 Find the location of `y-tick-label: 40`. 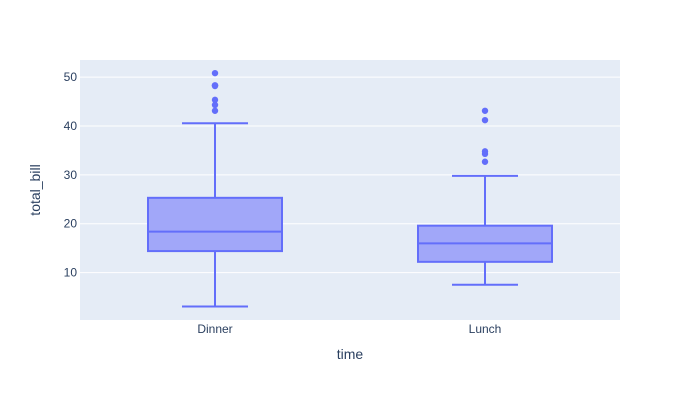

y-tick-label: 40 is located at coordinates (71, 126).